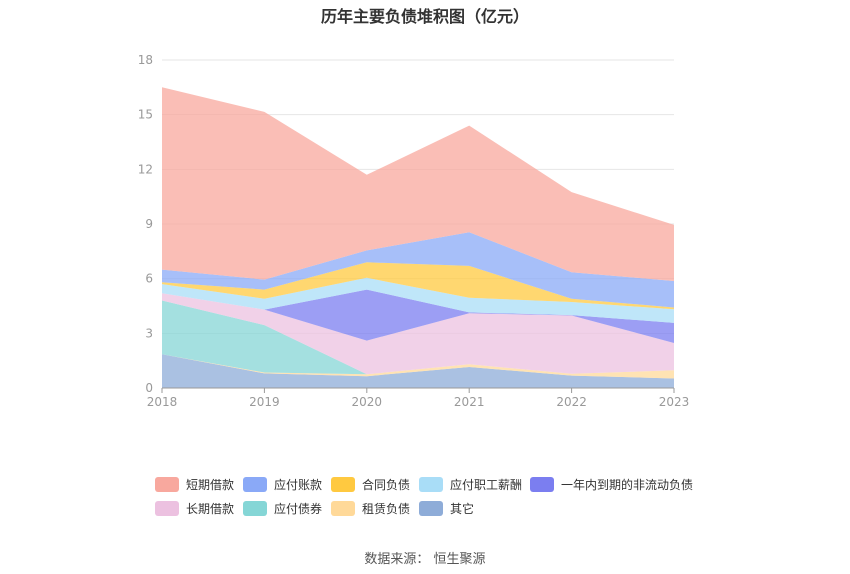  I want to click on legend-item-employee-payables: 应付职工薪酬, so click(474, 484).